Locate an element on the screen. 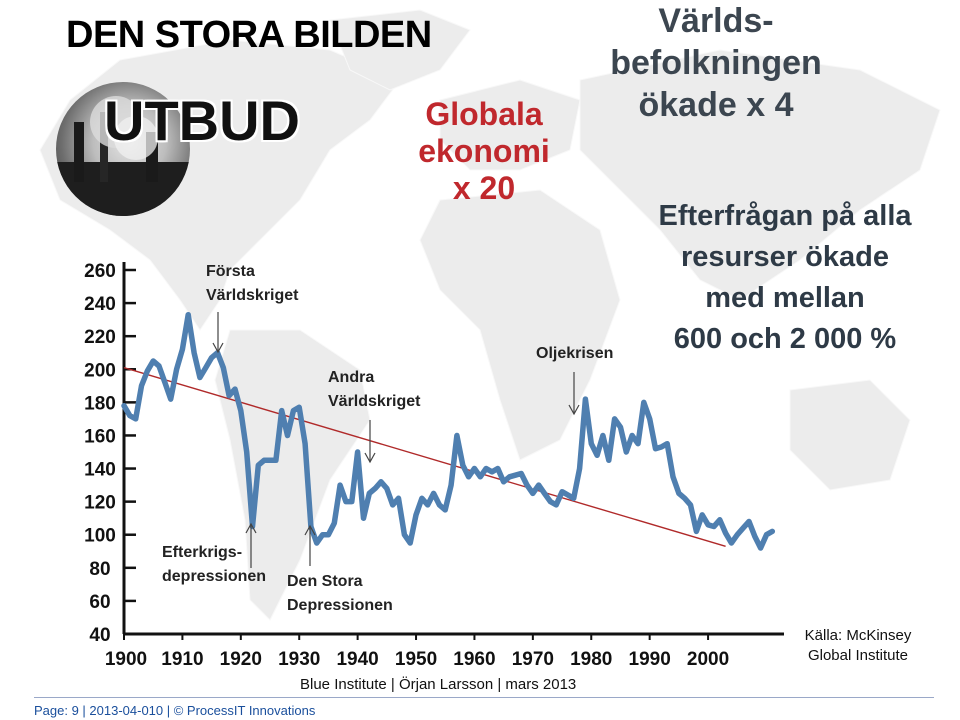 Image resolution: width=960 pixels, height=720 pixels. y-tick-label: 260 is located at coordinates (100, 271).